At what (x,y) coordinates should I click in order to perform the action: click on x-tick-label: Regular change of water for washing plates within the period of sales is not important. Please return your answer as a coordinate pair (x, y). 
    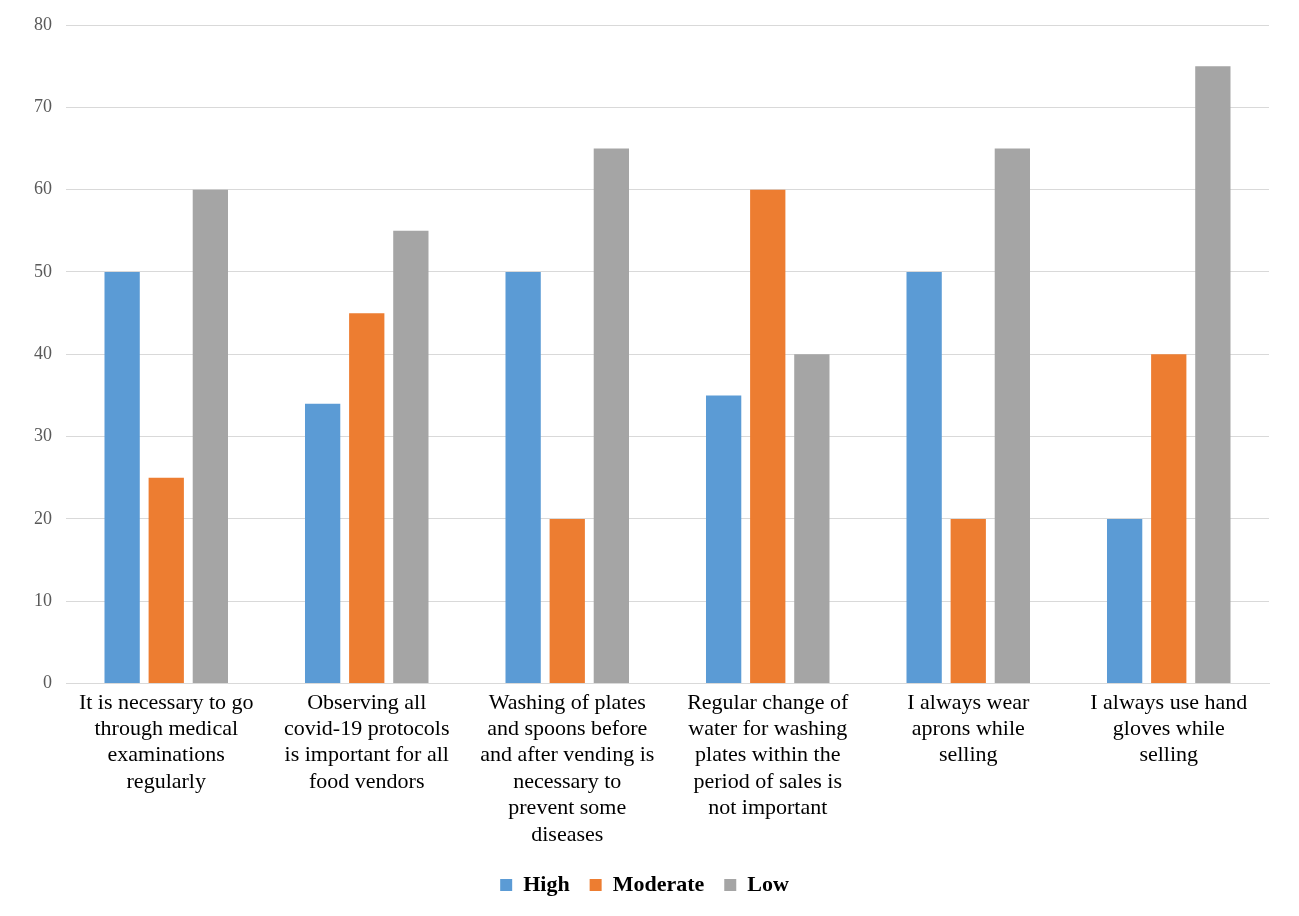
    Looking at the image, I should click on (768, 754).